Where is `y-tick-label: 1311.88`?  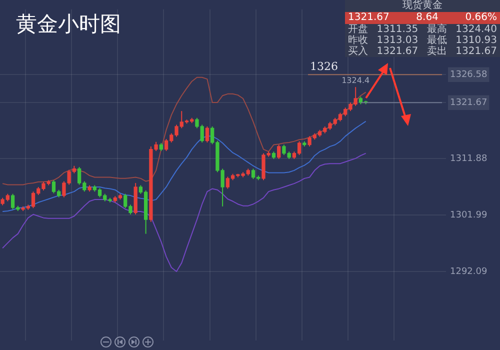
y-tick-label: 1311.88 is located at coordinates (469, 159).